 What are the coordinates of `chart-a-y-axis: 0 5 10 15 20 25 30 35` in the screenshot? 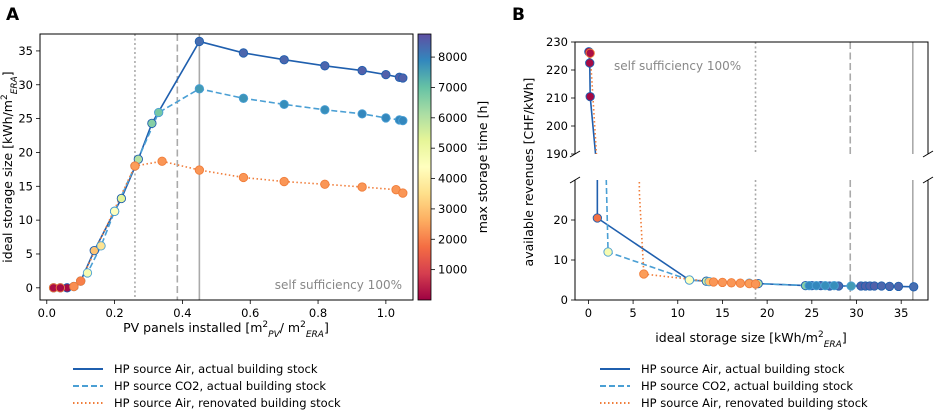 It's located at (29, 169).